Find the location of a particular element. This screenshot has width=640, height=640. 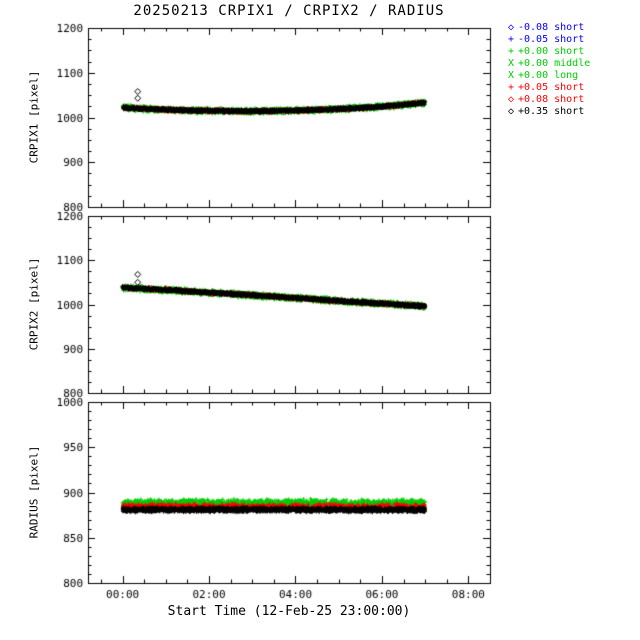

legend-item-label: +0.05 short is located at coordinates (551, 87).